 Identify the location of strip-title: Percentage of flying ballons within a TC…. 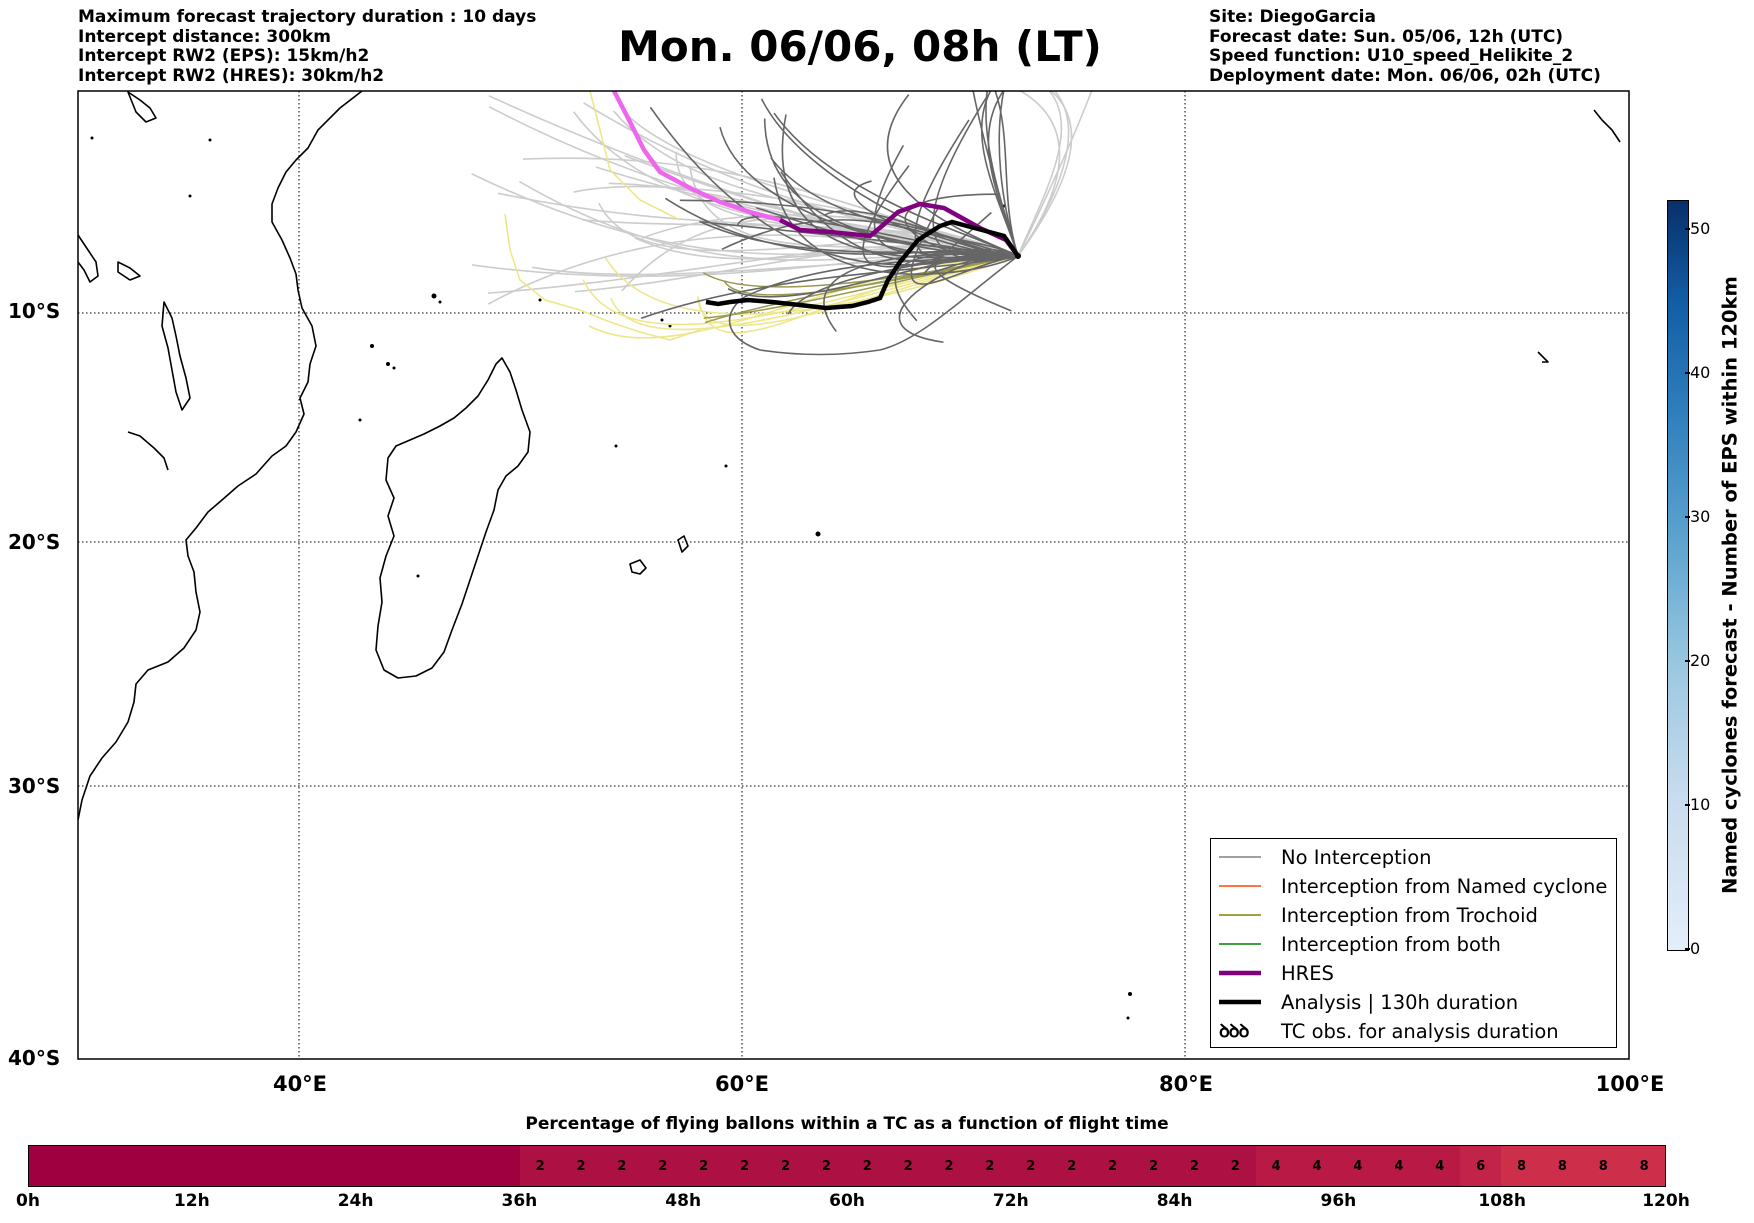
(847, 1124).